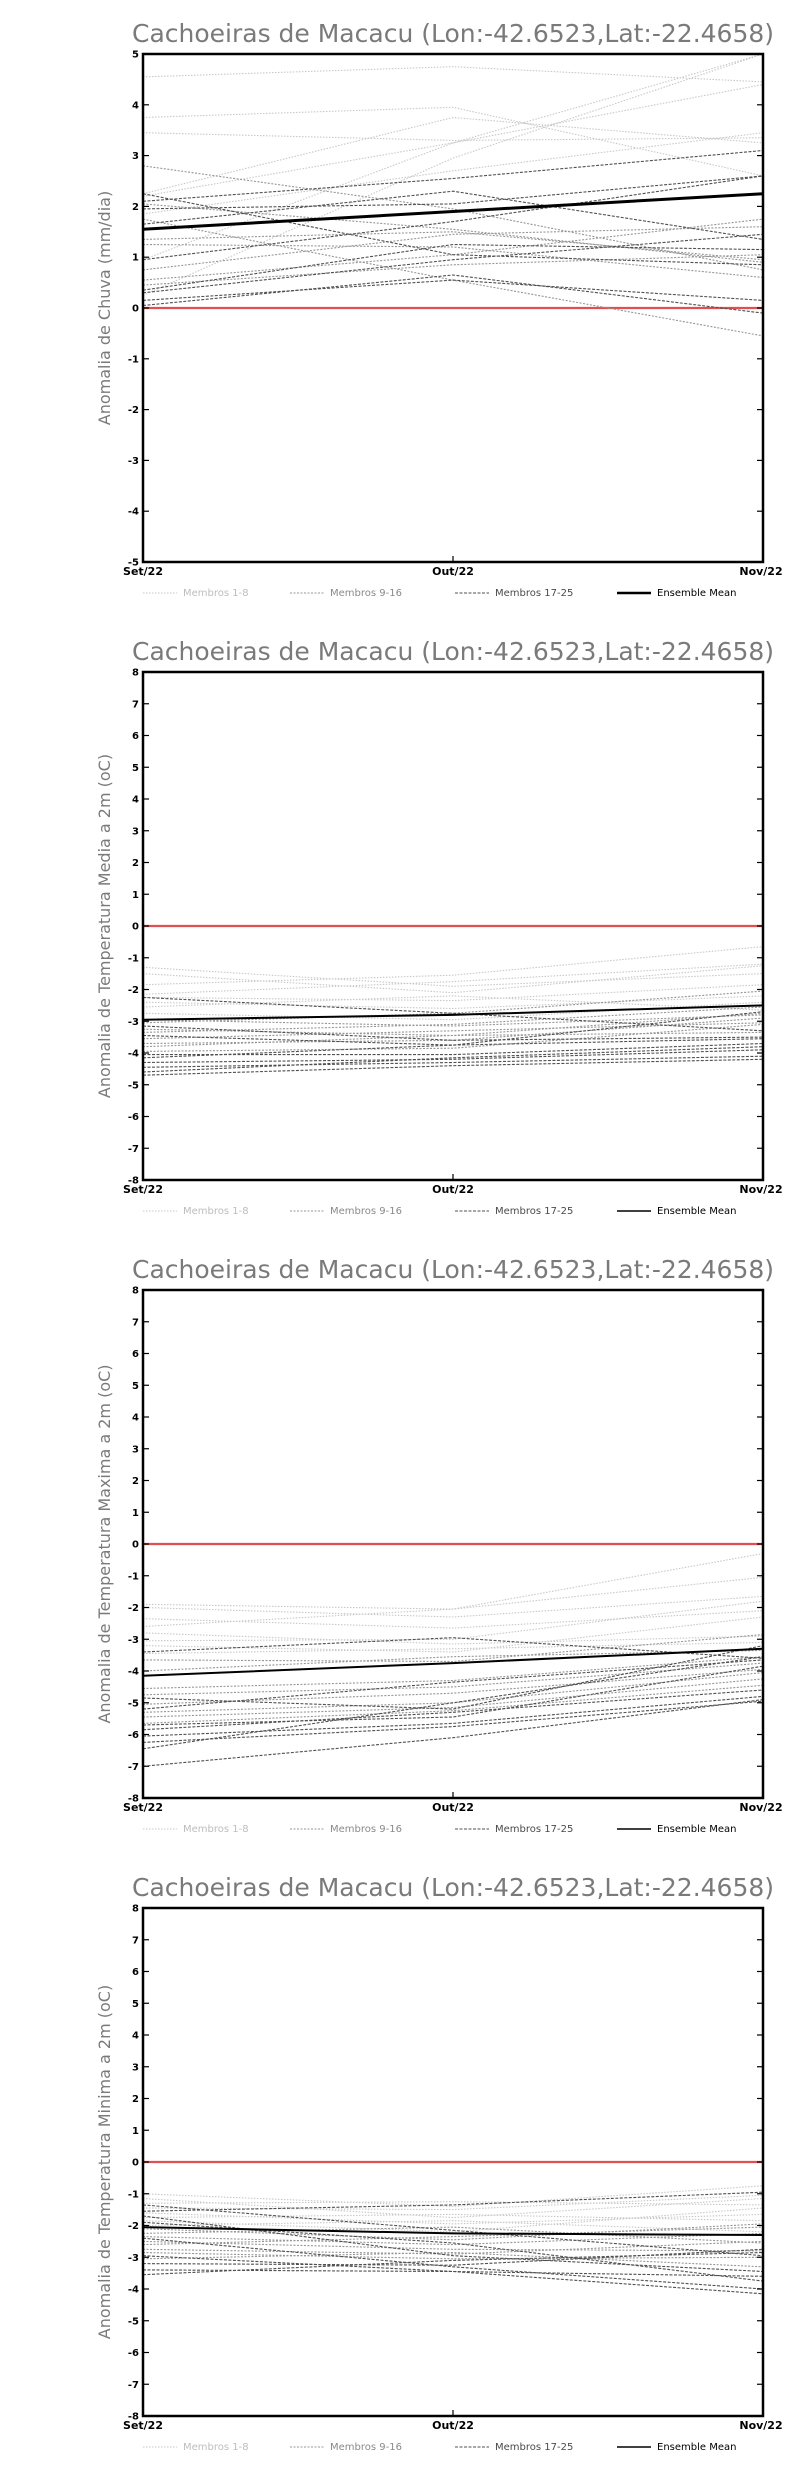  I want to click on y-tick-label: -6, so click(133, 1735).